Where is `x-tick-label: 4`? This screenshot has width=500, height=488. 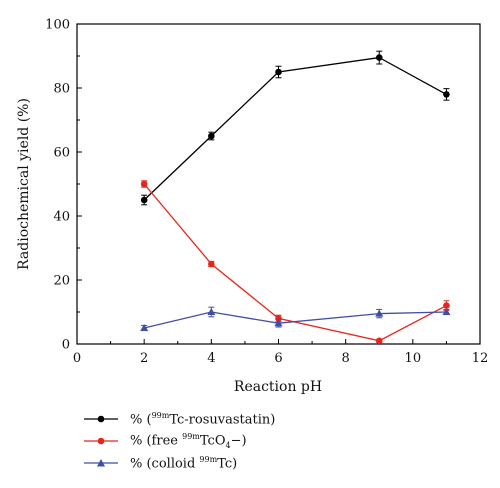 x-tick-label: 4 is located at coordinates (211, 358).